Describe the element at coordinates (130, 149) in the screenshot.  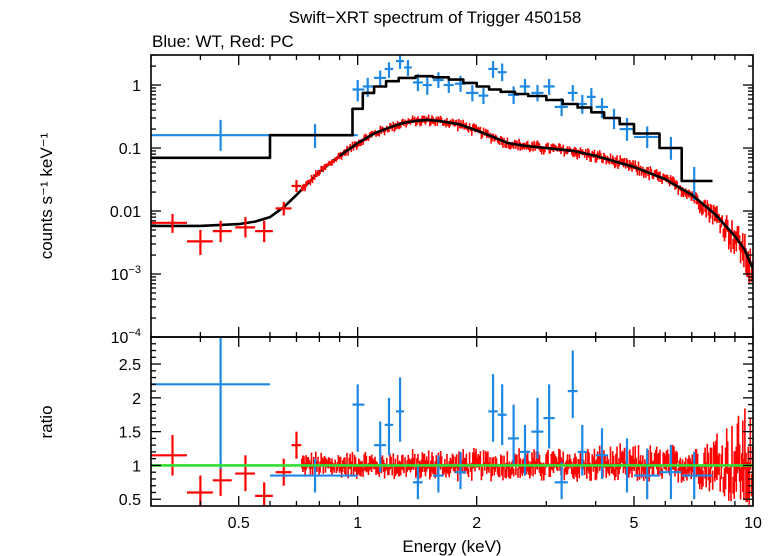
I see `y-tick-label-top-1: 0.1` at that location.